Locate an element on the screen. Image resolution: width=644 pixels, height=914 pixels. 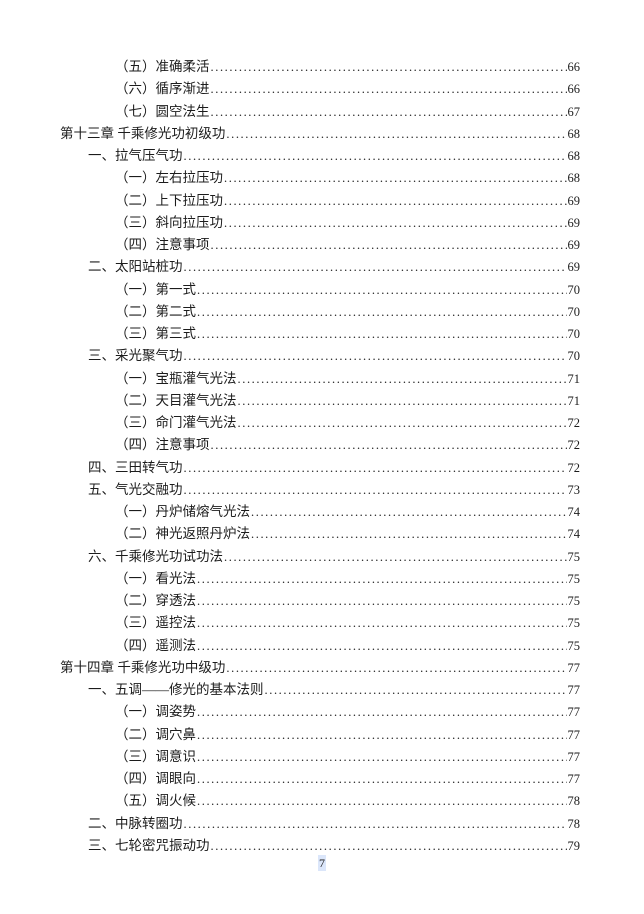
toc-entry-title: （一）左右拉压功 is located at coordinates (169, 178).